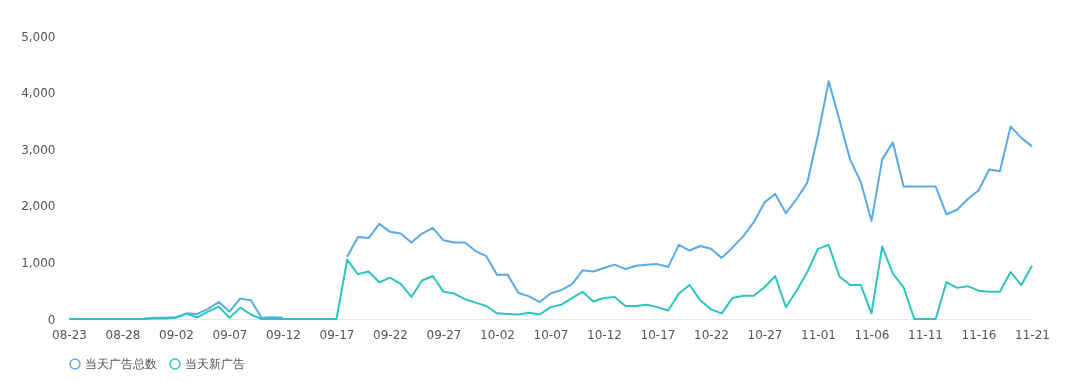  What do you see at coordinates (176, 334) in the screenshot?
I see `x-tick-label: 09-02` at bounding box center [176, 334].